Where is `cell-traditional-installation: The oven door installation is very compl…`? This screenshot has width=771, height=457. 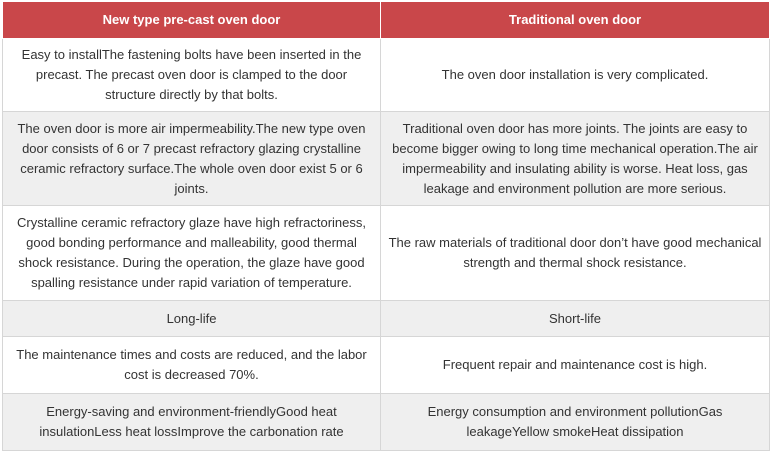 cell-traditional-installation: The oven door installation is very compl… is located at coordinates (575, 75).